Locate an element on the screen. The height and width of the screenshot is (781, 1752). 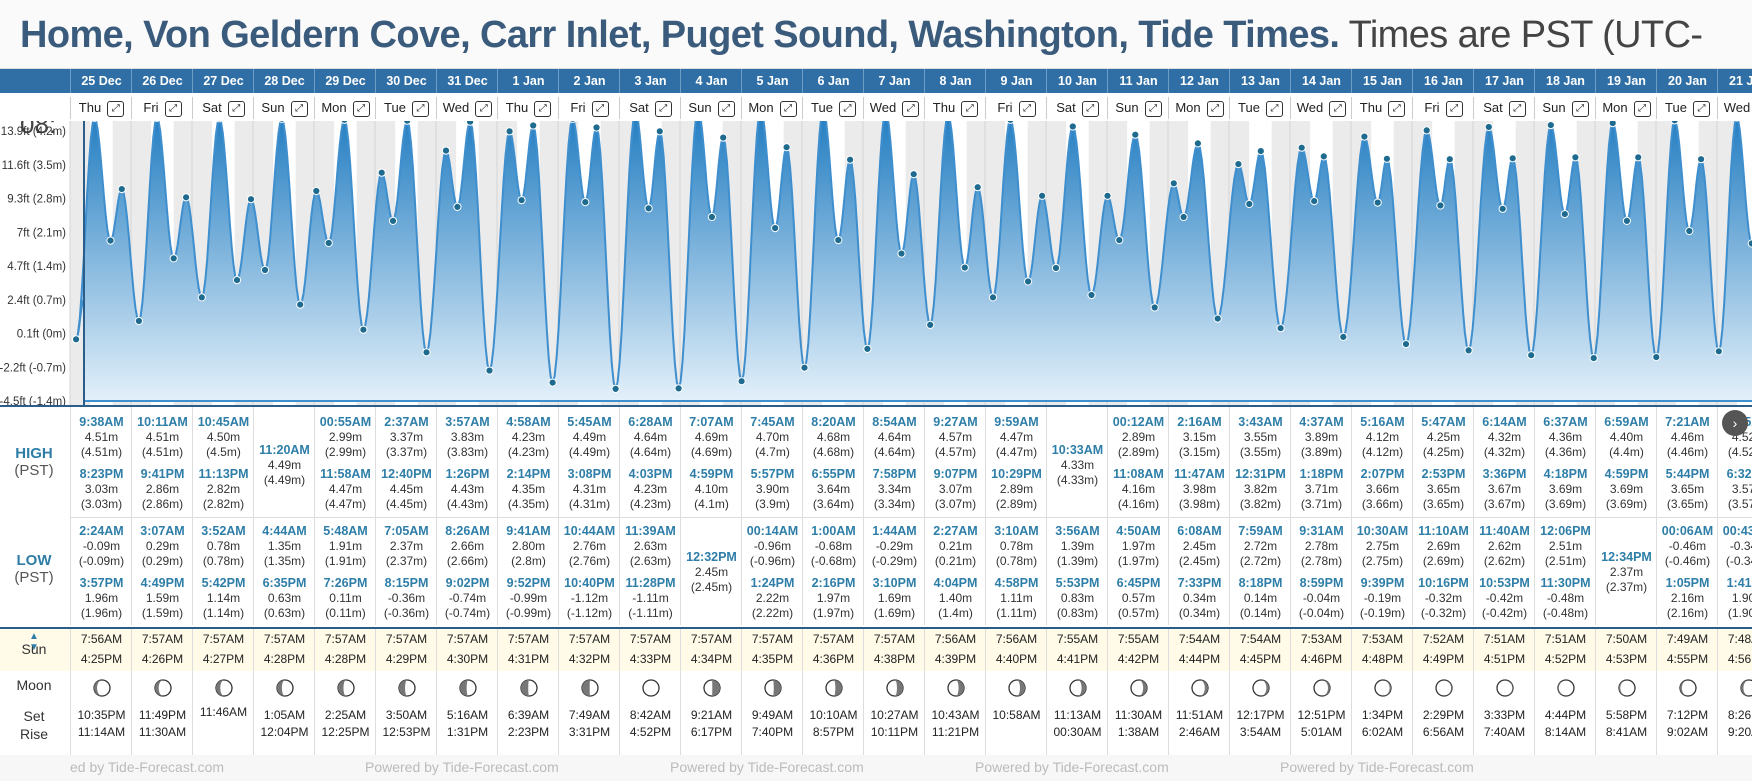
tide-time: 3:08PM is located at coordinates (589, 474).